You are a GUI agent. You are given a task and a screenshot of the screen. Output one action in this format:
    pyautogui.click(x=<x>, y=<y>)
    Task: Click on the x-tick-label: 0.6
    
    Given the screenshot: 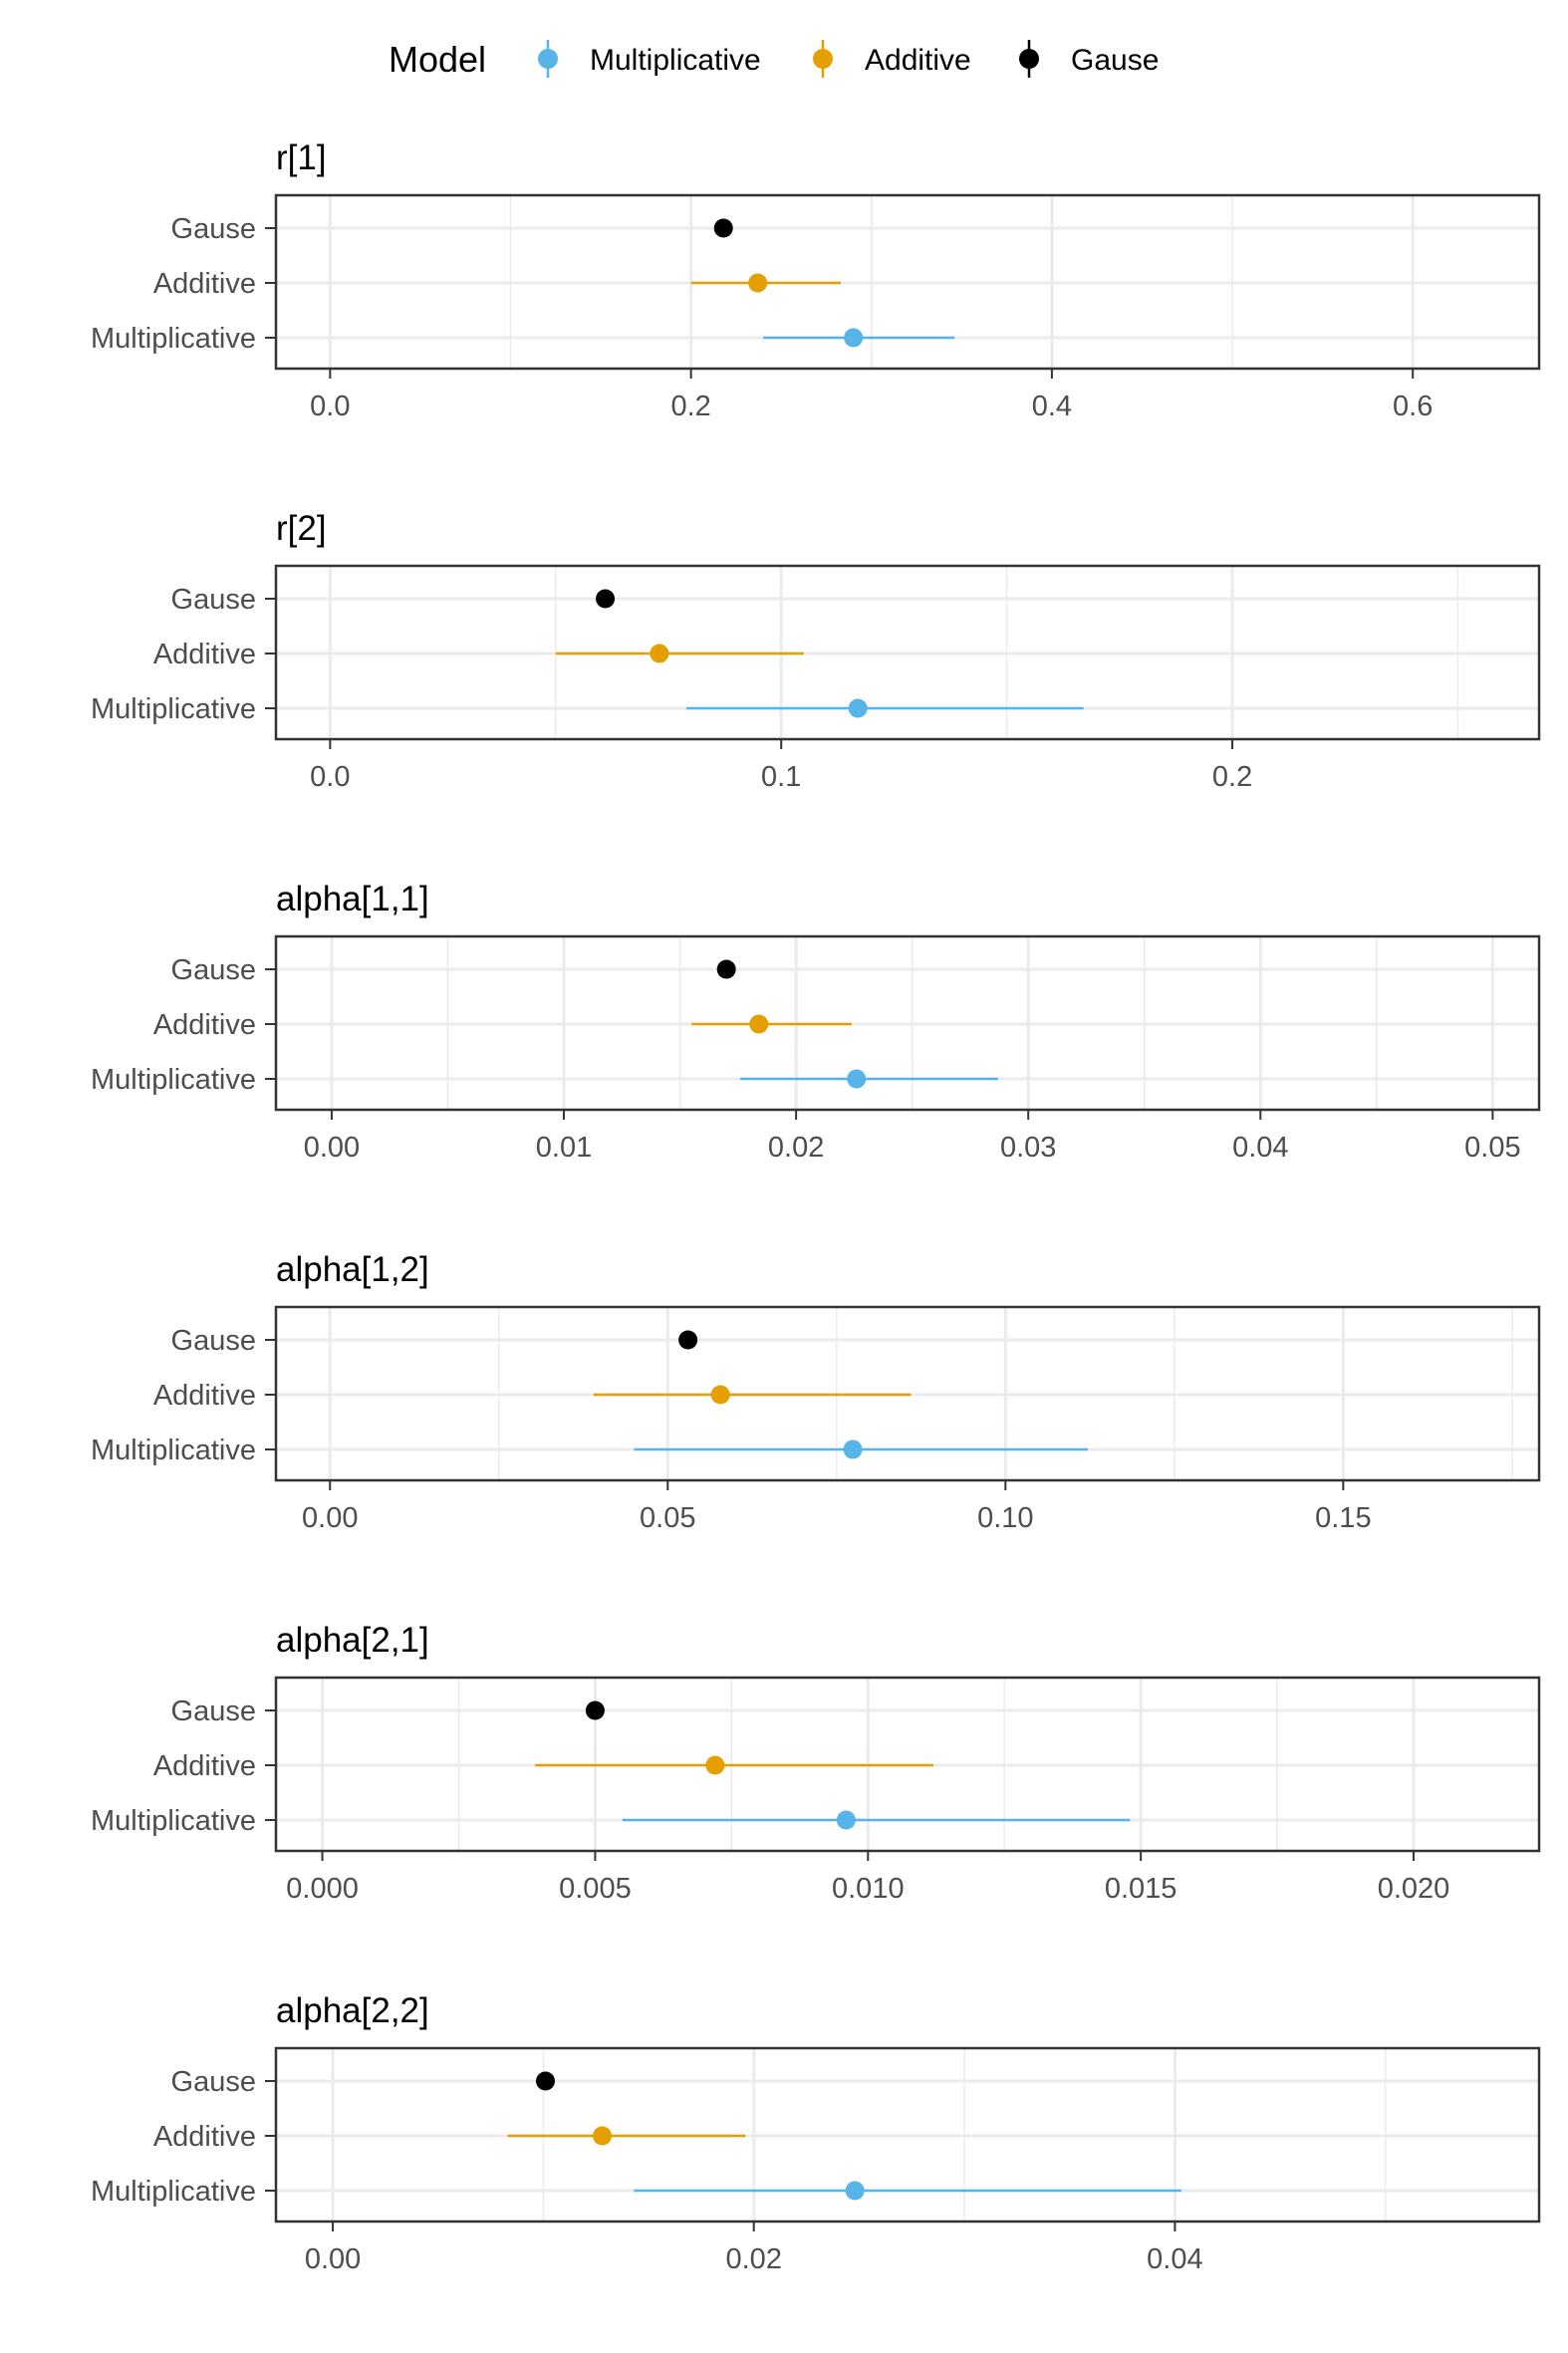 What is the action you would take?
    pyautogui.click(x=1413, y=406)
    